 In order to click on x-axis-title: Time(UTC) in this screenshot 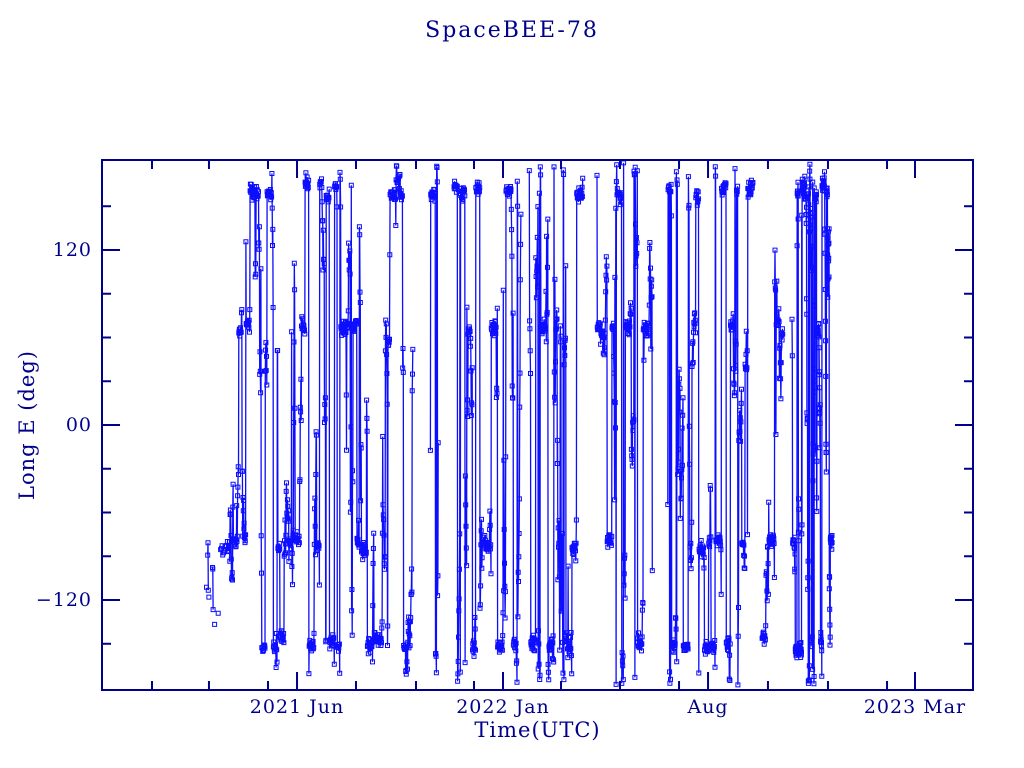, I will do `click(537, 730)`.